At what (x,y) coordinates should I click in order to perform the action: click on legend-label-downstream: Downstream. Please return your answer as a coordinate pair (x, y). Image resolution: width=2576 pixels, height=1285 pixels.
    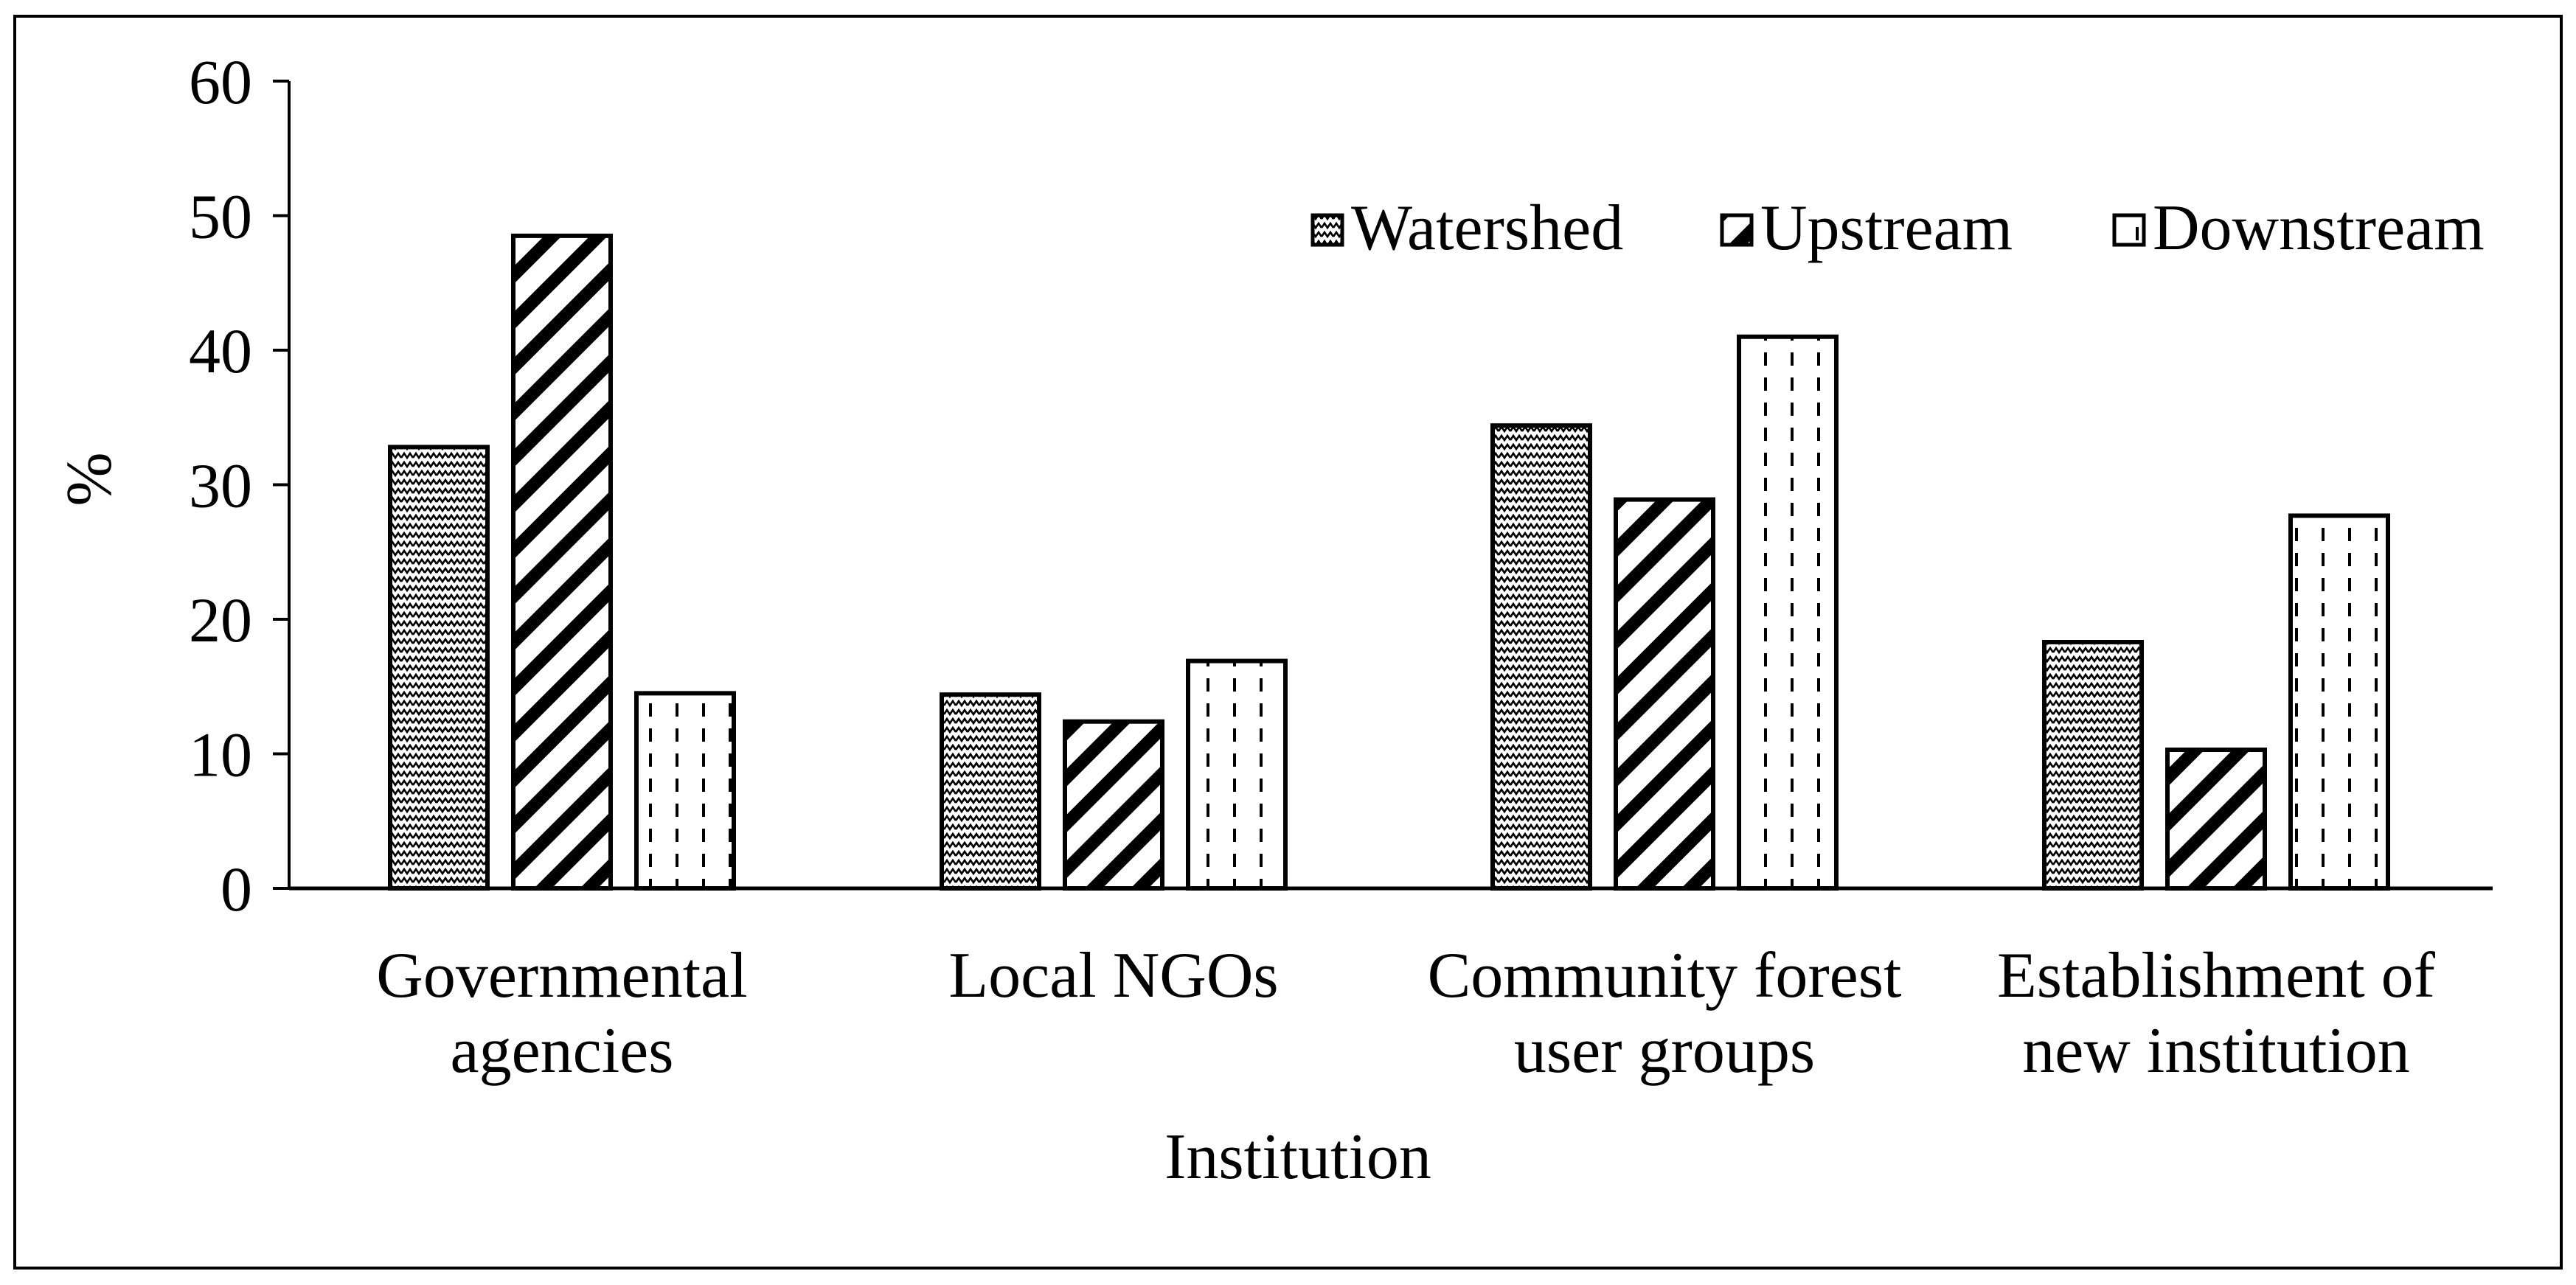
    Looking at the image, I should click on (2319, 228).